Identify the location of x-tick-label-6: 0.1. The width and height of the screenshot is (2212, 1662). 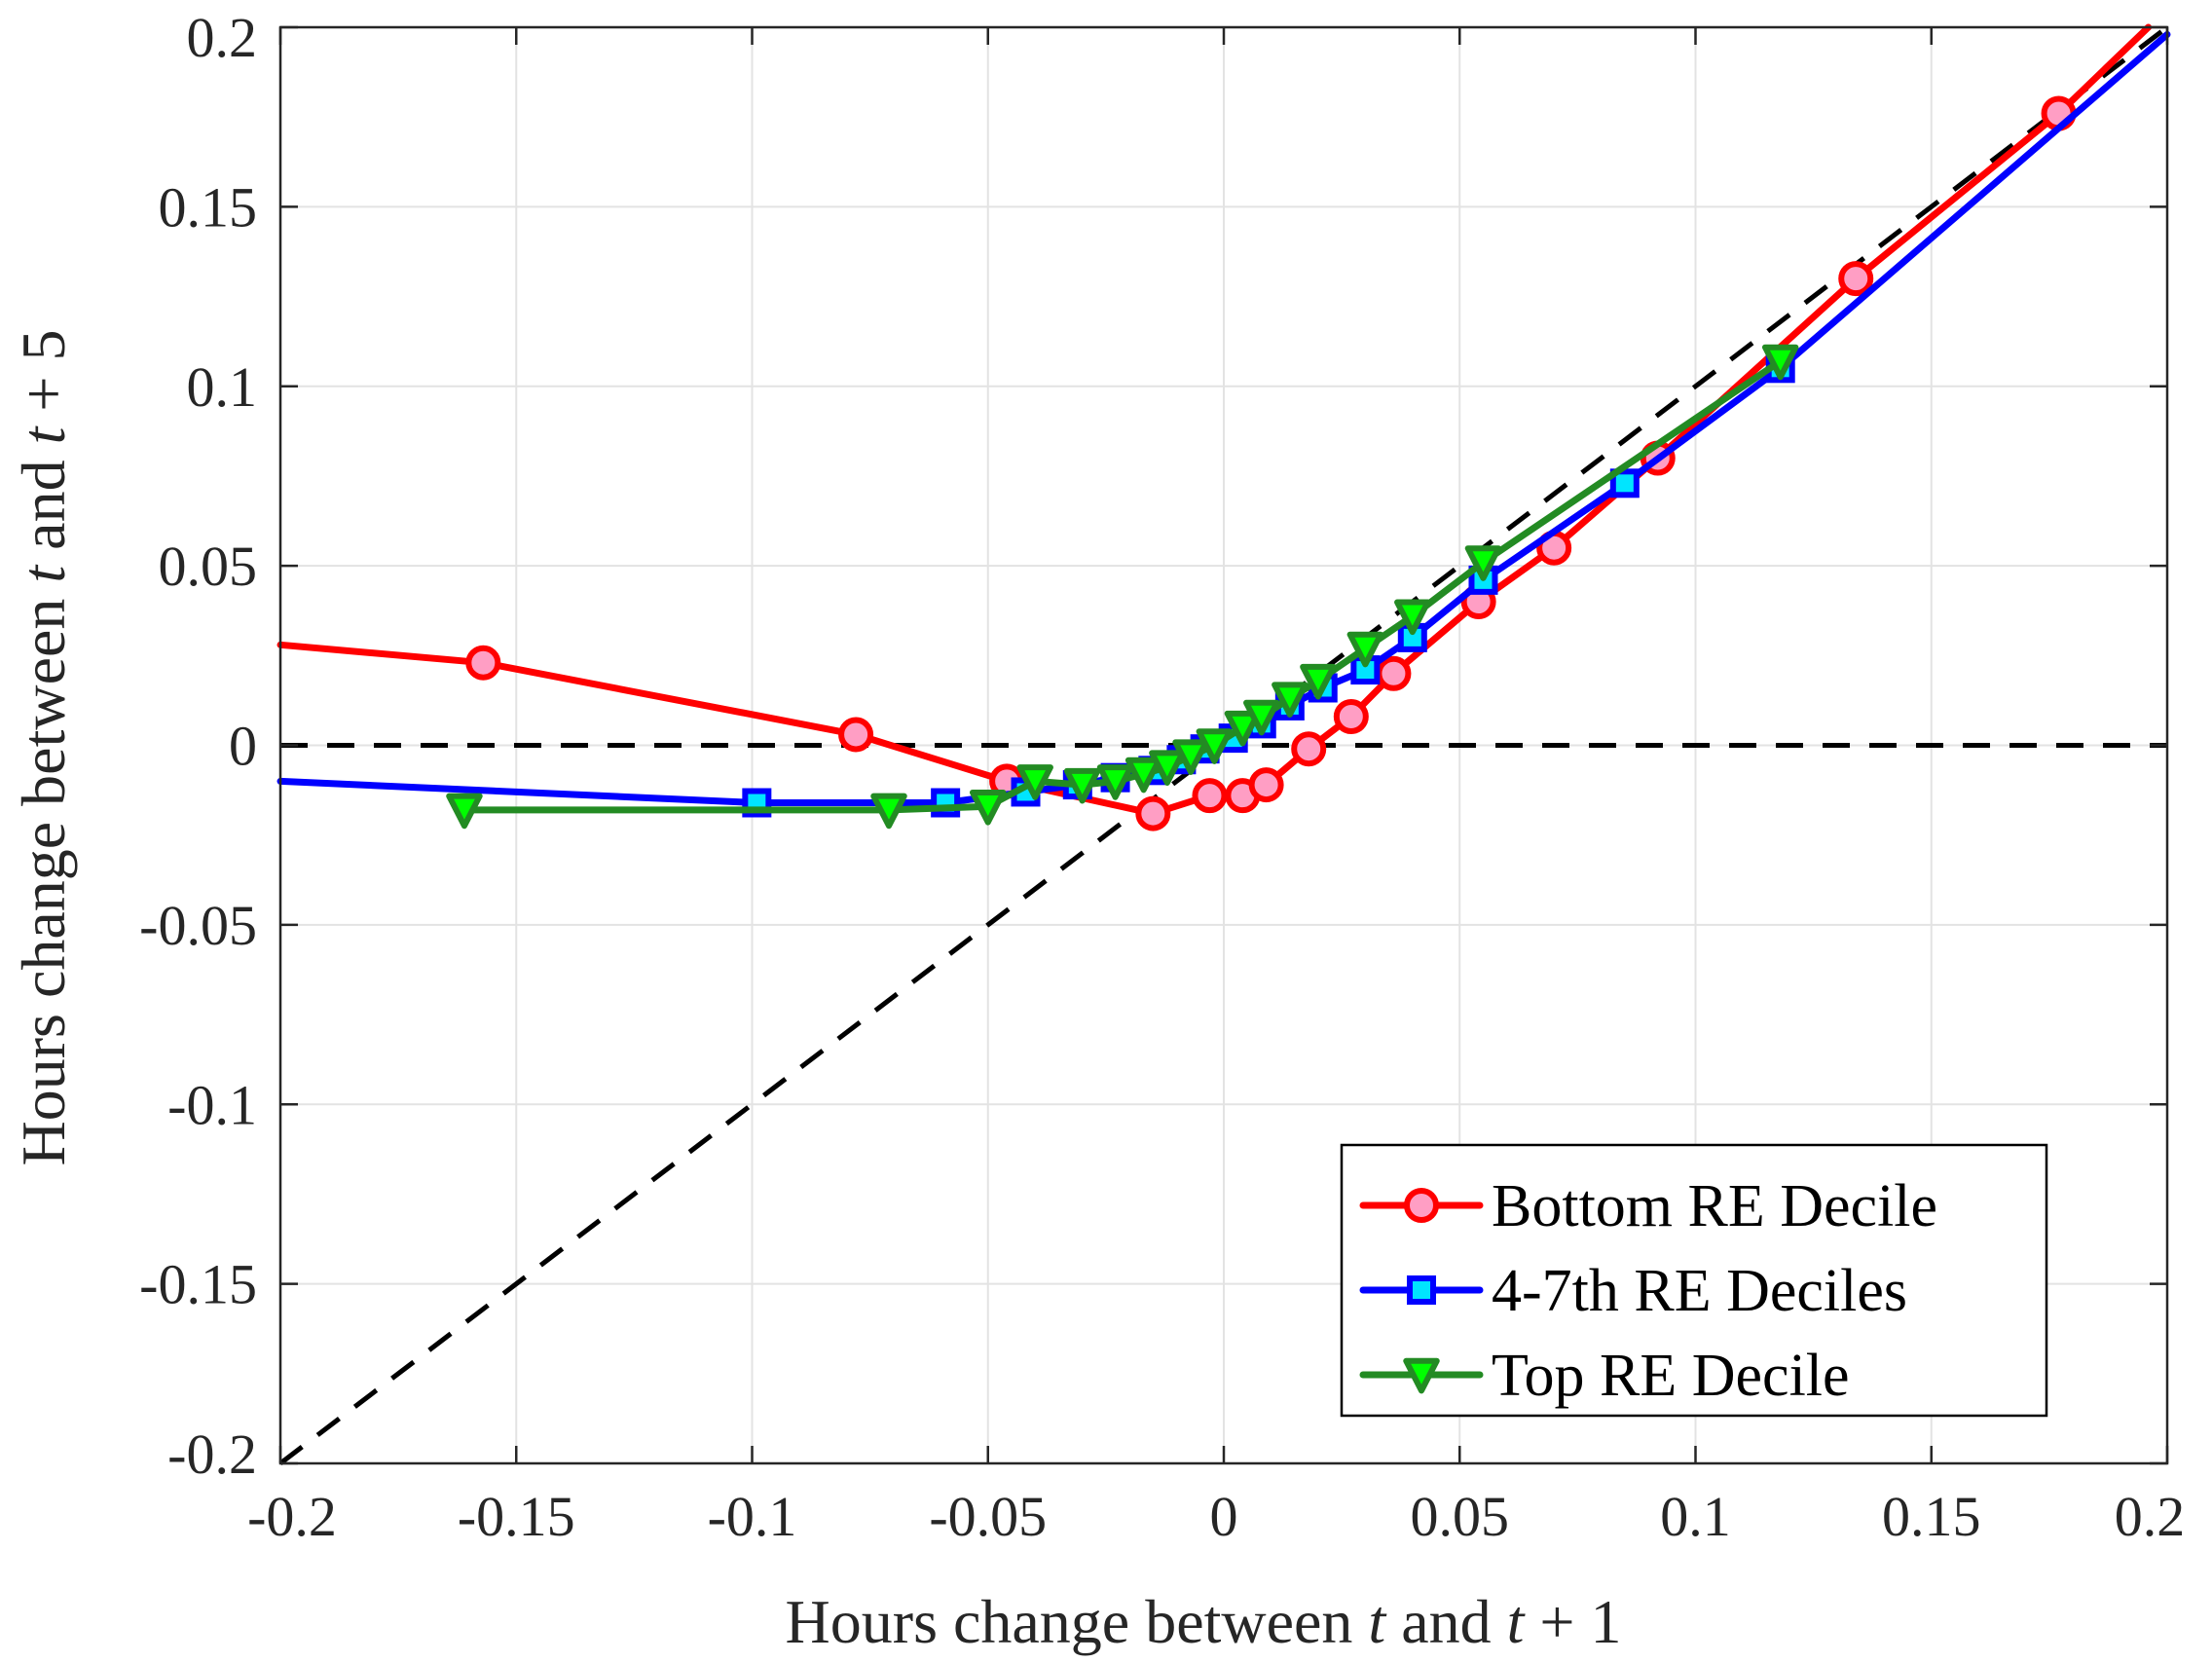
(1695, 1516).